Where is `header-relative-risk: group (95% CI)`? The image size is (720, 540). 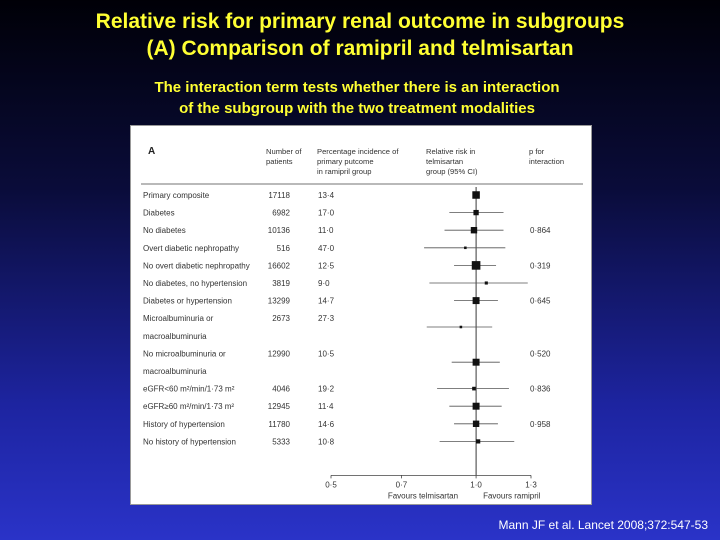
header-relative-risk: group (95% CI) is located at coordinates (452, 171).